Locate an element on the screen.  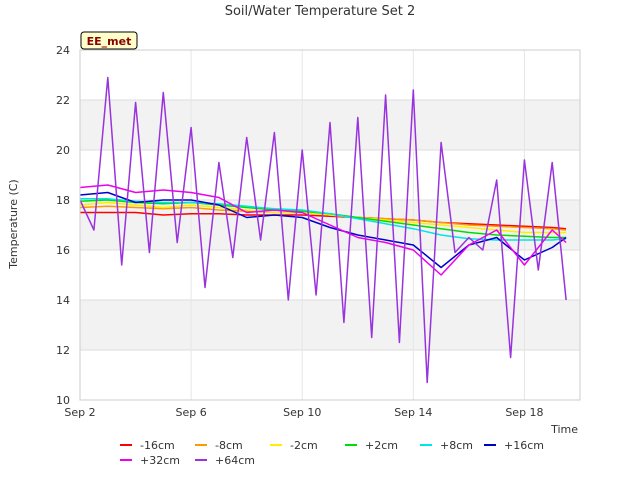
legend-item: -16cm is located at coordinates (147, 445).